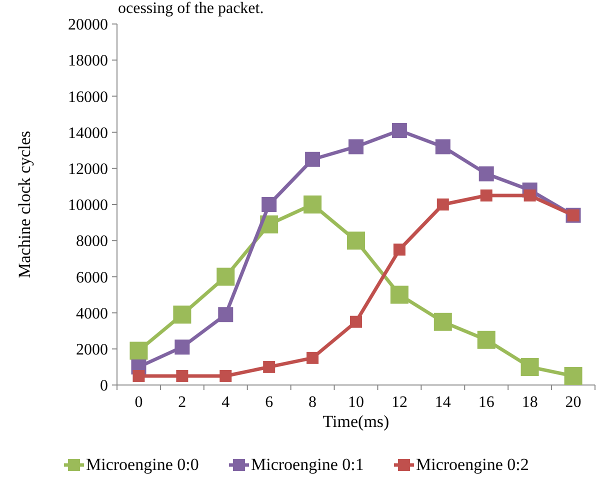 The height and width of the screenshot is (487, 603). I want to click on legend-label: Microengine 0:2, so click(472, 464).